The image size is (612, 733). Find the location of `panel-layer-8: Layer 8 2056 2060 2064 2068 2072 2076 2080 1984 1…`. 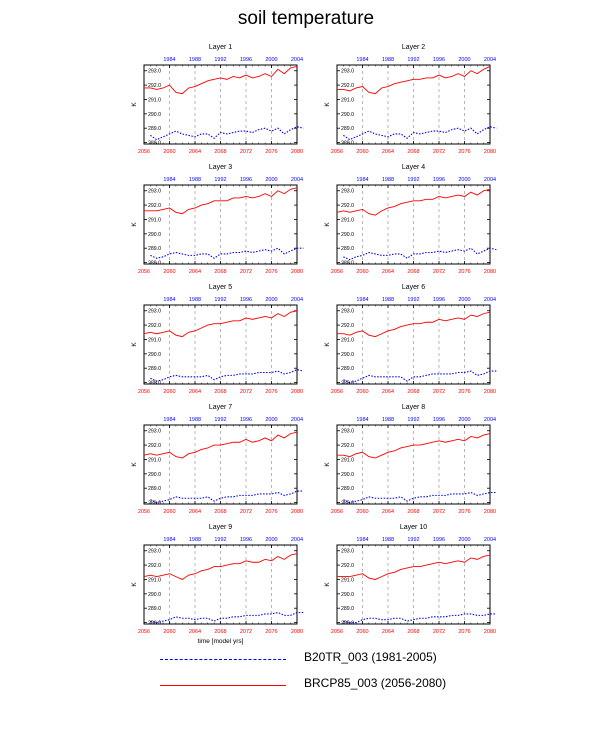

panel-layer-8: Layer 8 2056 2060 2064 2068 2072 2076 2080 1984 1… is located at coordinates (410, 459).